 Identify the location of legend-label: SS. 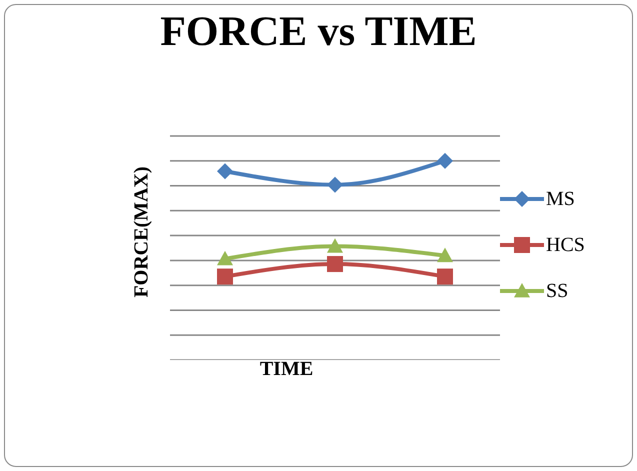
(557, 291).